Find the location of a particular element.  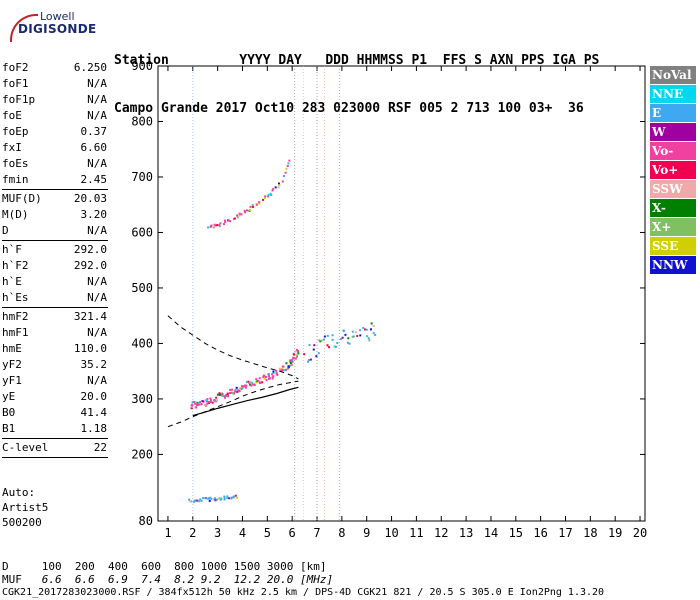

header-label-day: DAY is located at coordinates (290, 60).